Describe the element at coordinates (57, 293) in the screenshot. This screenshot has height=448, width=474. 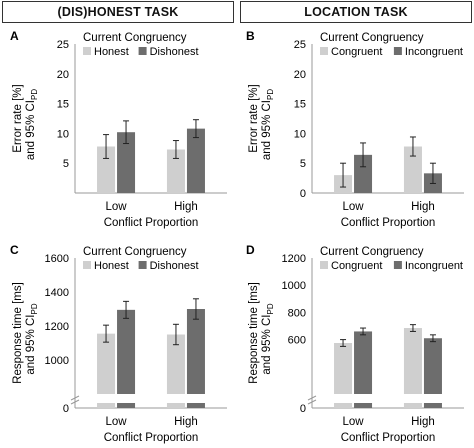
I see `y-tick-label: 1400` at that location.